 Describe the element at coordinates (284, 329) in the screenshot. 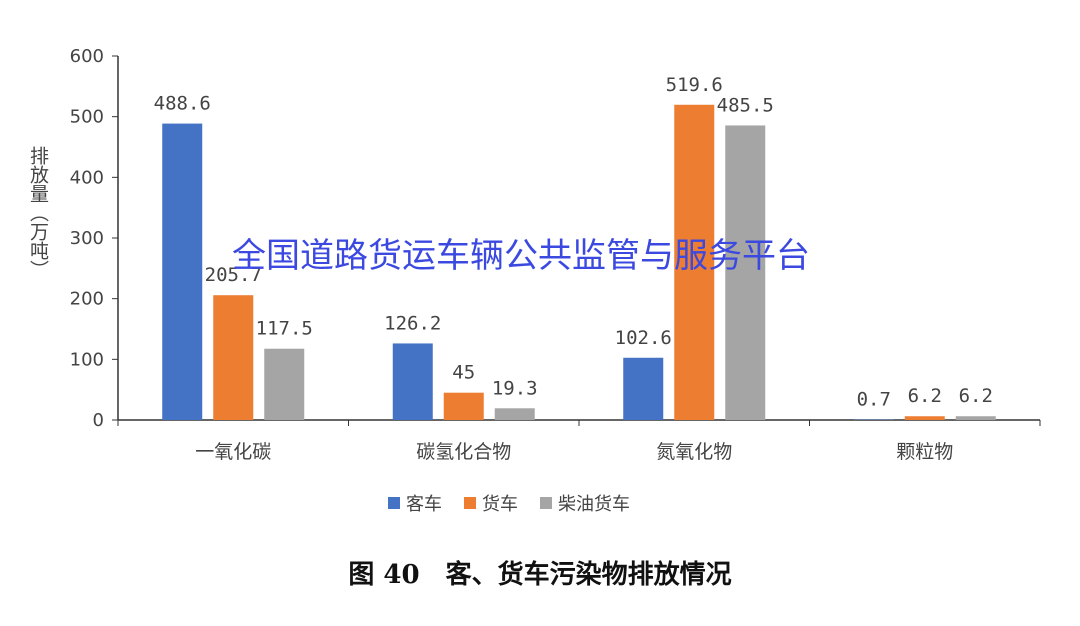

I see `data-label: 117.5` at that location.